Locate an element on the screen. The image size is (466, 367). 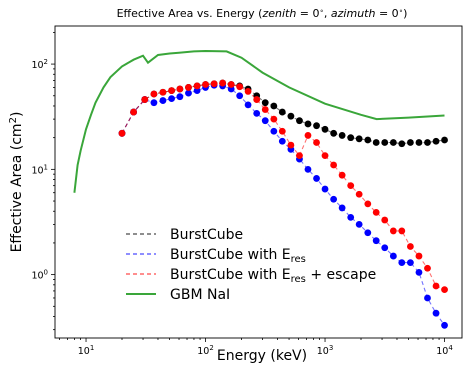
x-tick-label: 10² is located at coordinates (205, 350).